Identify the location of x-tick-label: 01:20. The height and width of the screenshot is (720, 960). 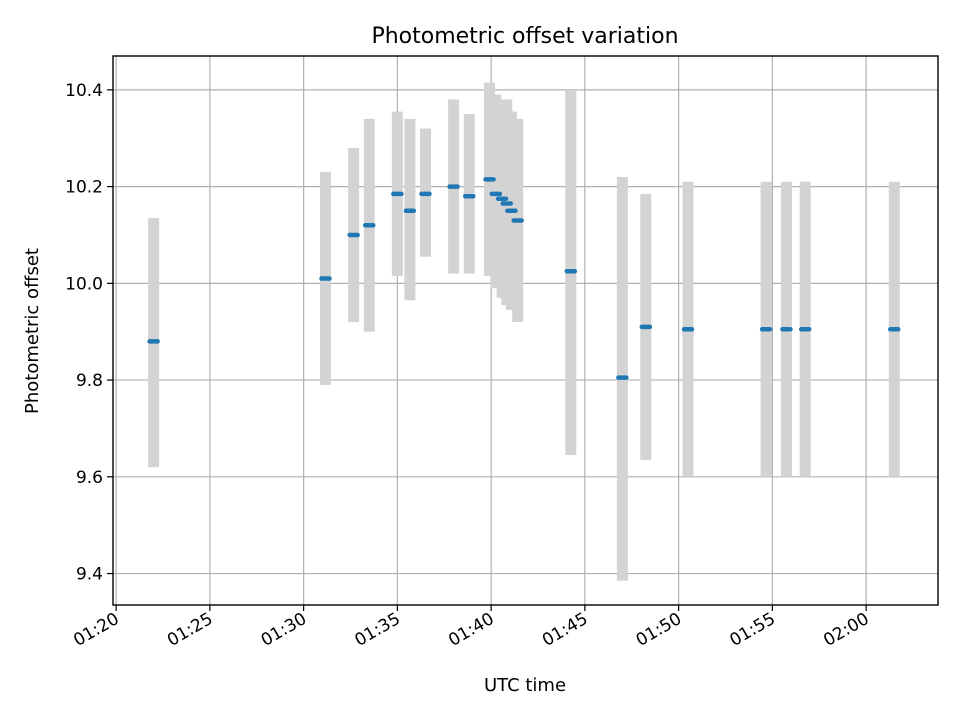
(96, 630).